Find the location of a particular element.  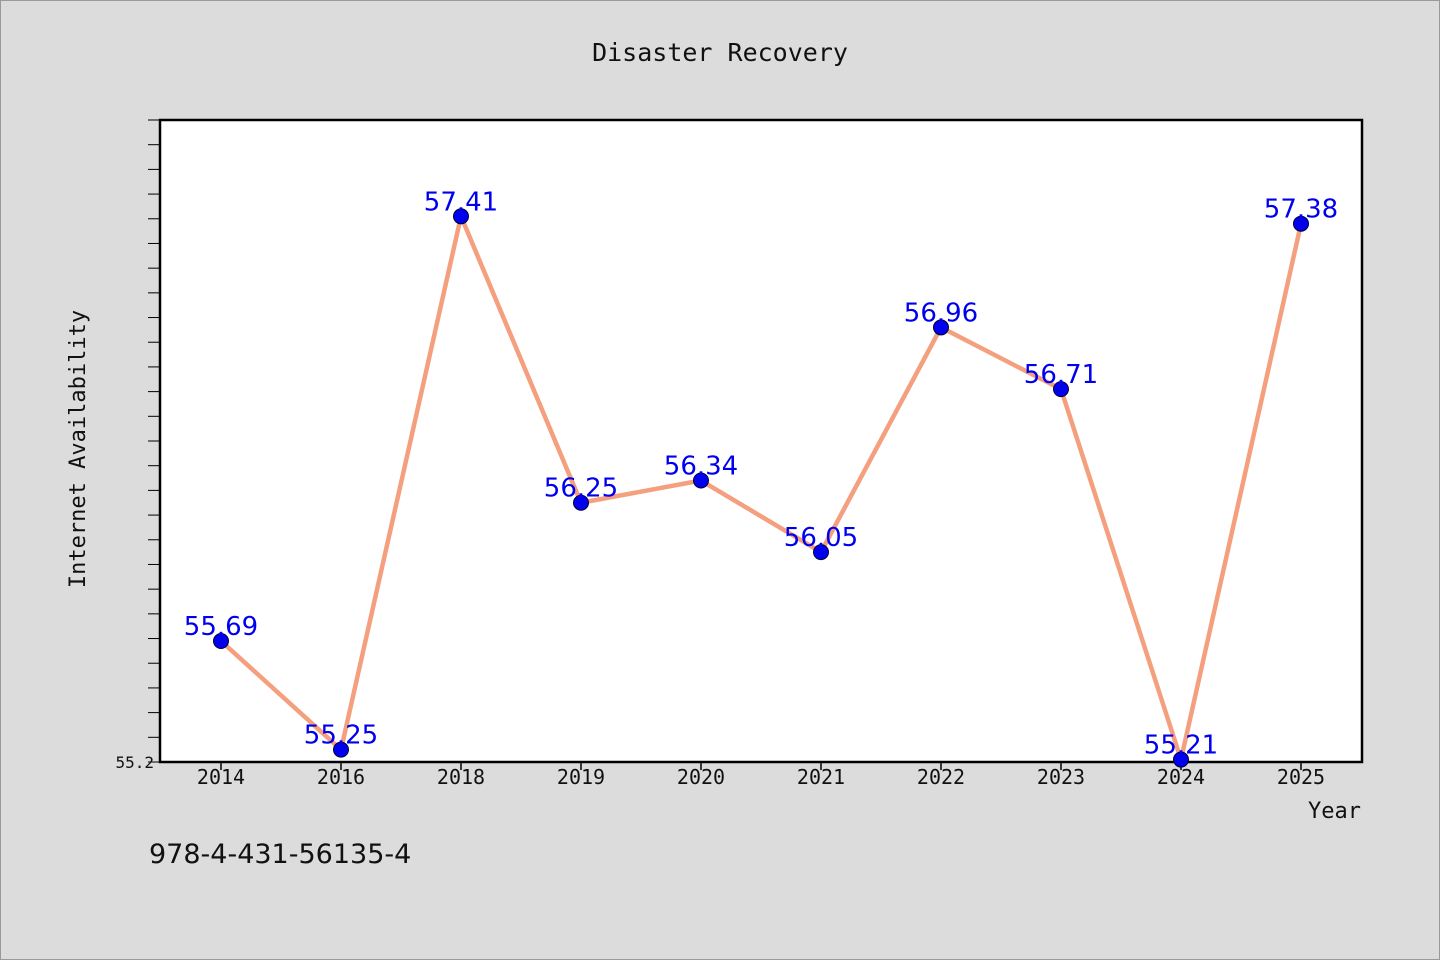

data-label: 56.25 is located at coordinates (581, 489).